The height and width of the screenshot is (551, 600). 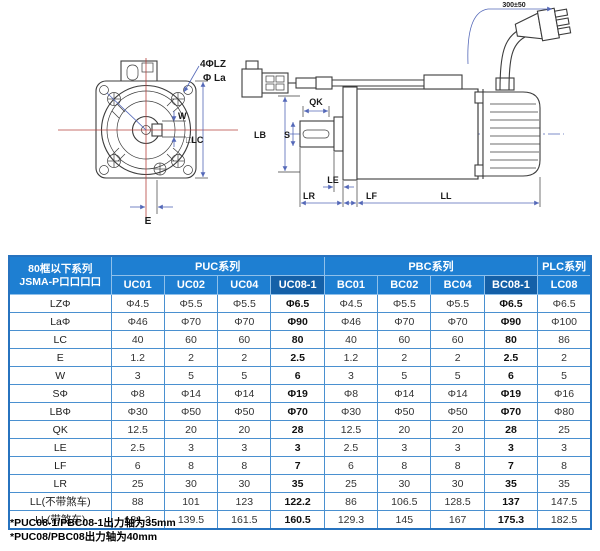 I want to click on spec-cell: 12.5, so click(x=137, y=429).